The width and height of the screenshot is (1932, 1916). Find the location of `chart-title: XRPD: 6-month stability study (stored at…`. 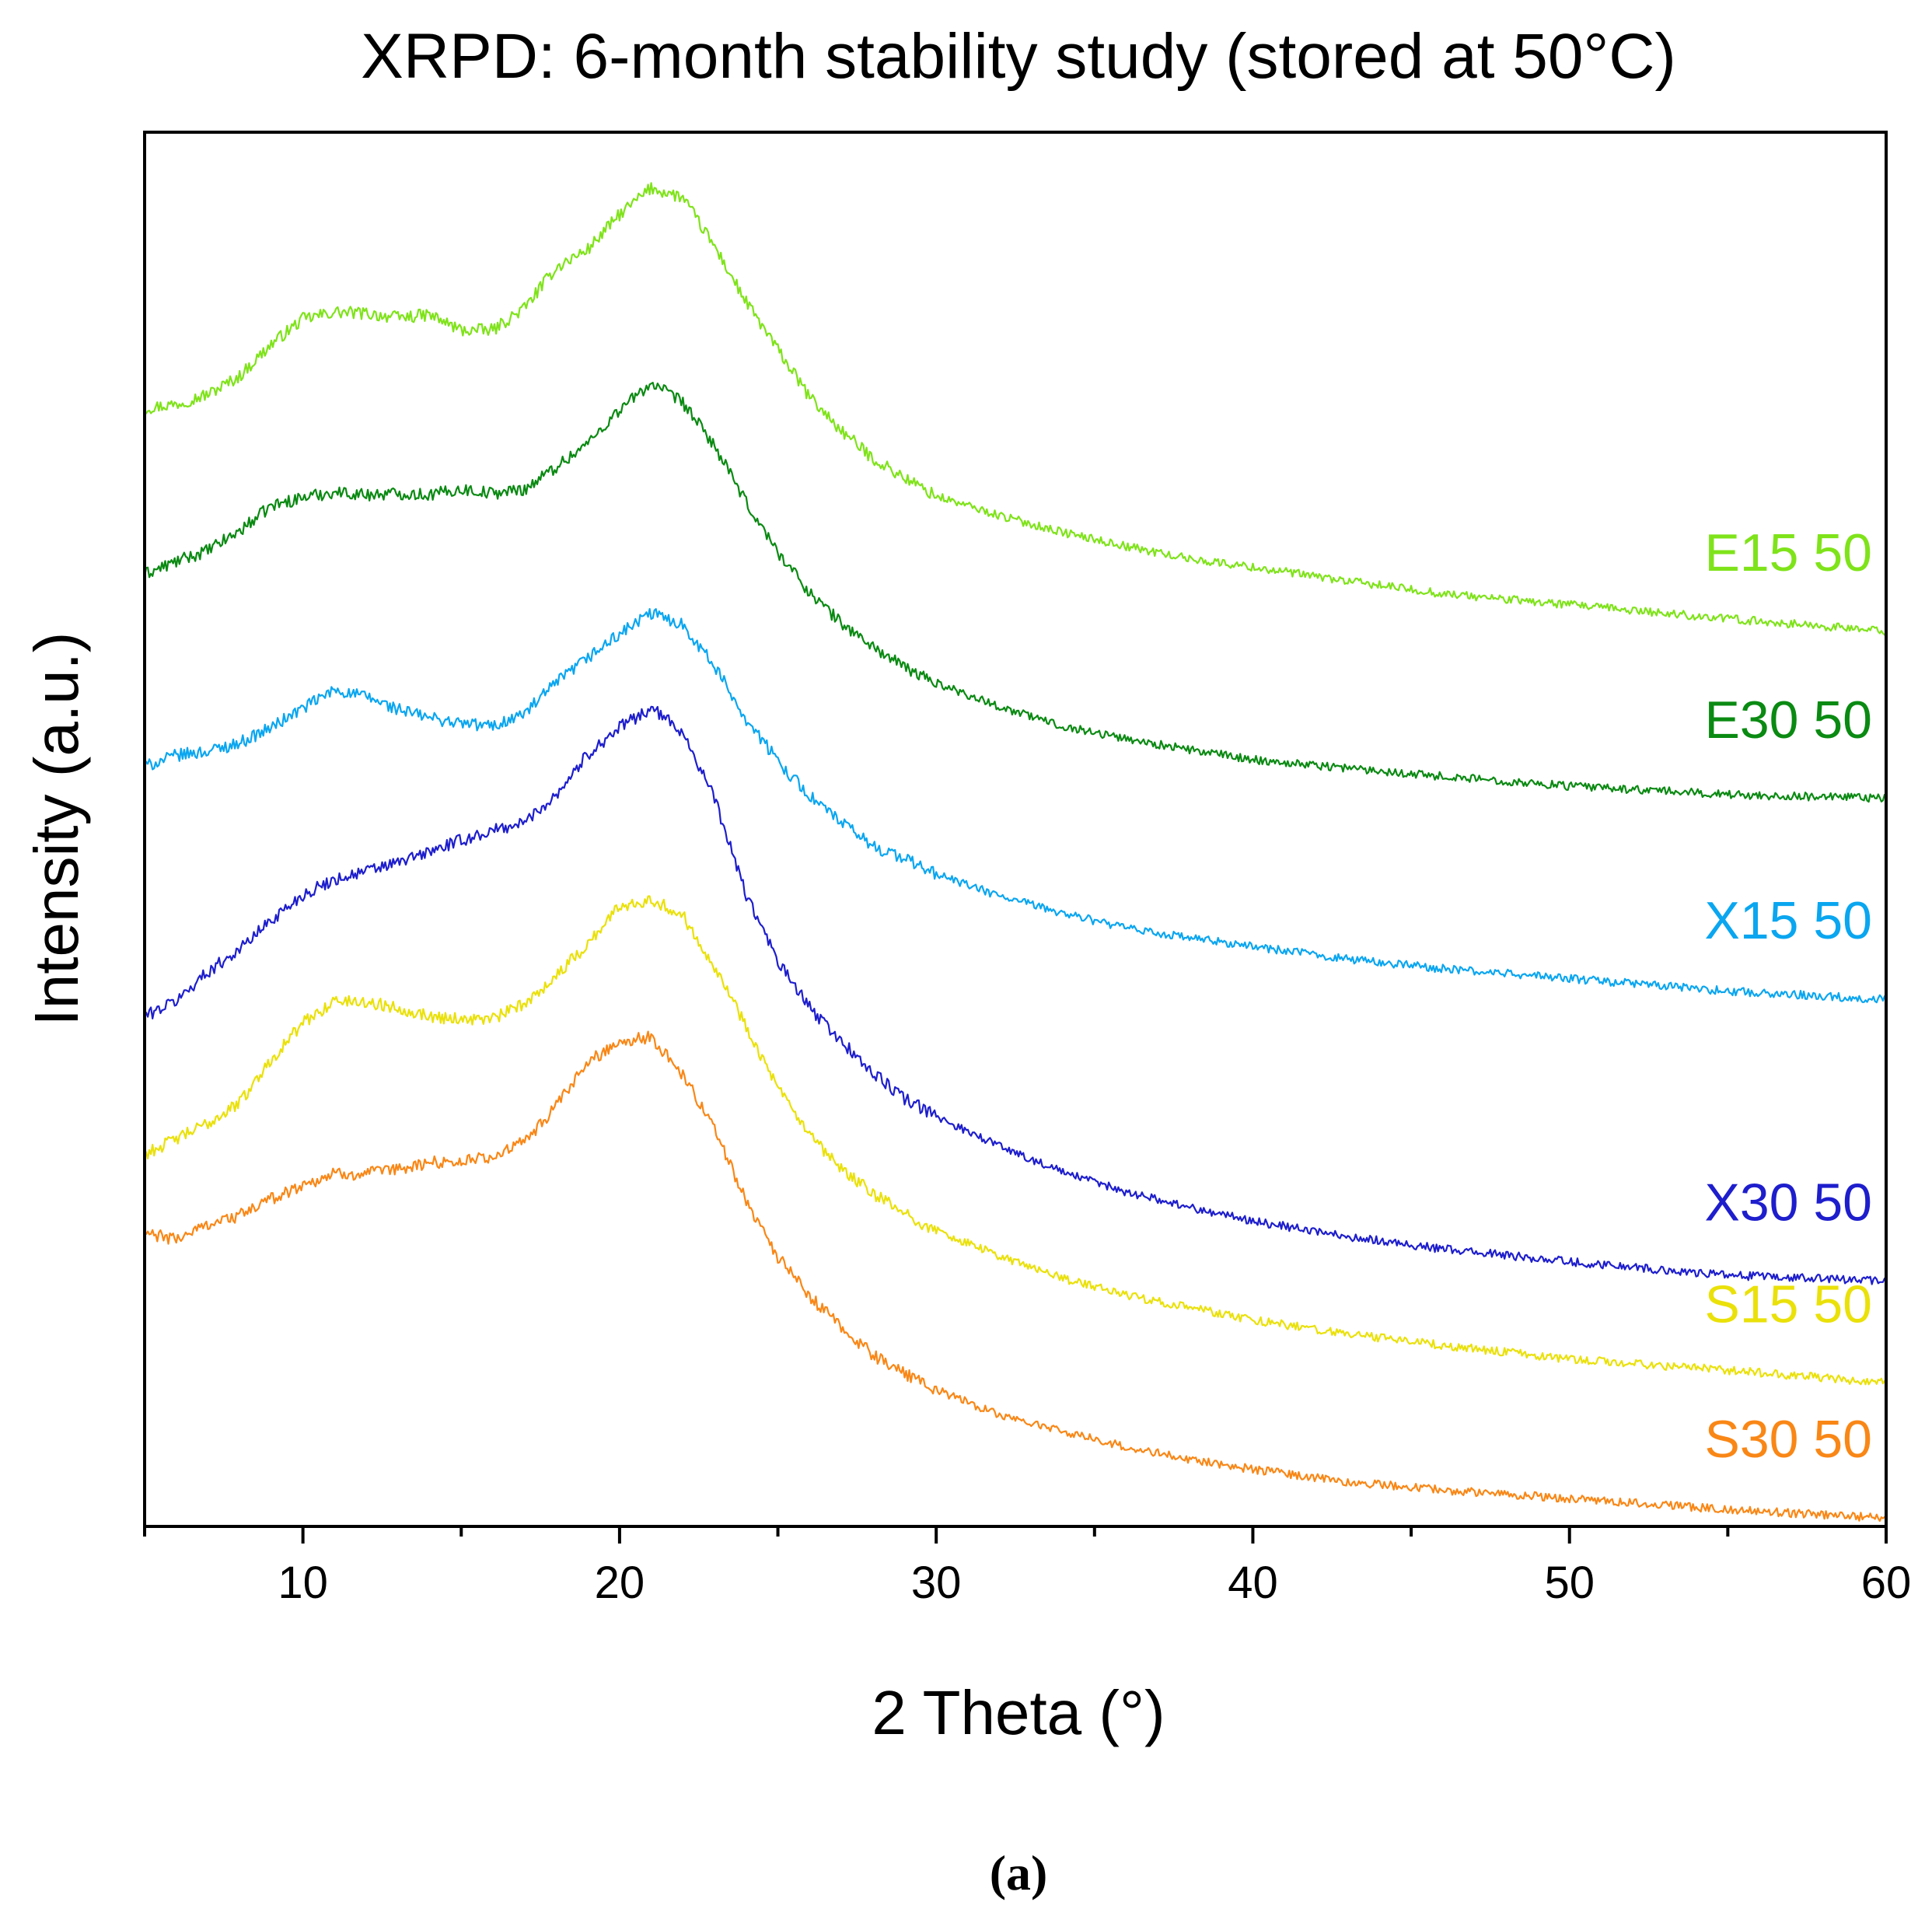

chart-title: XRPD: 6-month stability study (stored at… is located at coordinates (1018, 56).